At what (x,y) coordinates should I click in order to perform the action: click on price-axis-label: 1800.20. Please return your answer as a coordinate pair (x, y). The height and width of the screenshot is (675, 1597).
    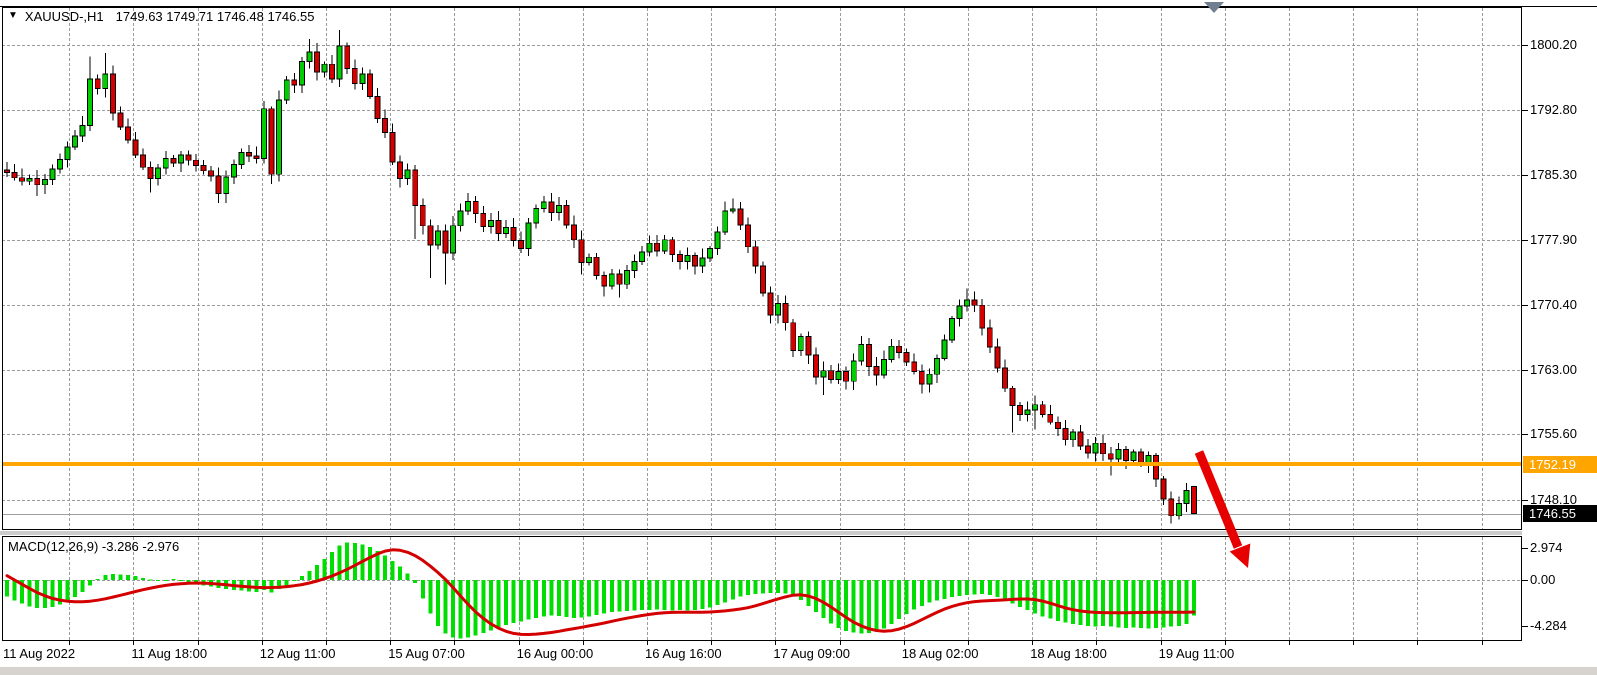
    Looking at the image, I should click on (1553, 44).